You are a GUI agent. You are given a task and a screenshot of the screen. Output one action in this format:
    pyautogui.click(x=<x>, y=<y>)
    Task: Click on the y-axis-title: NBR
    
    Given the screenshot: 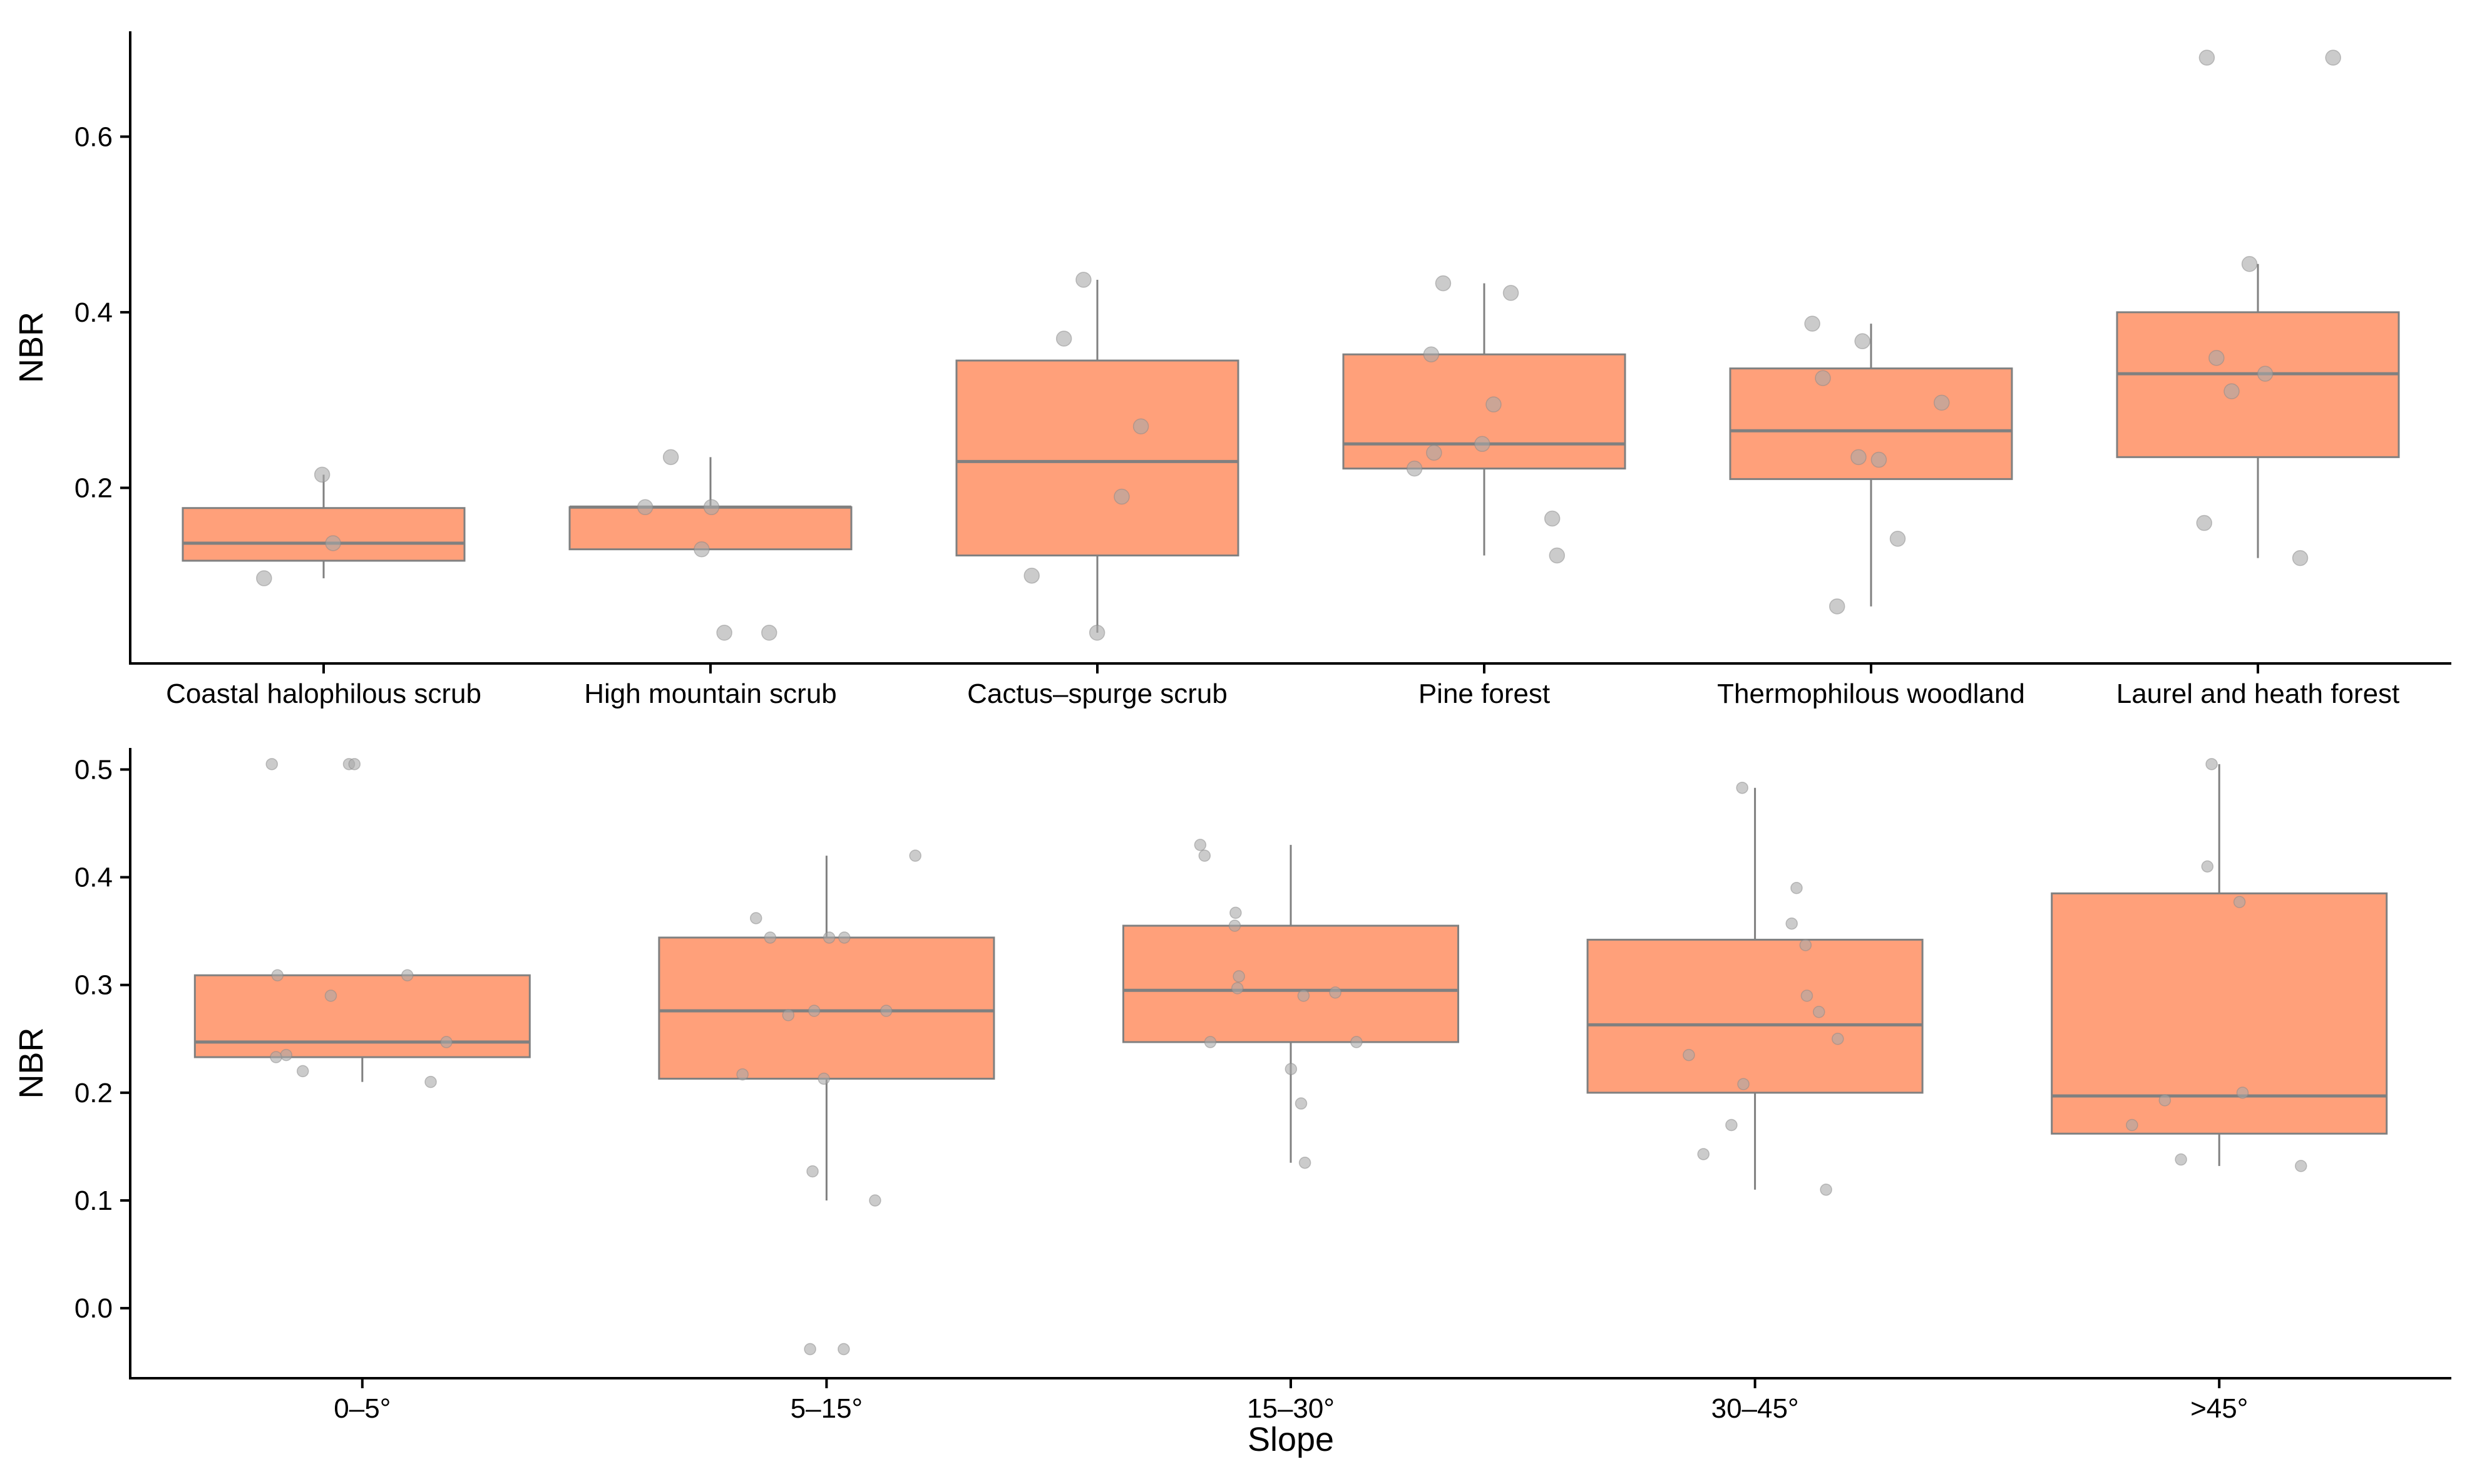 What is the action you would take?
    pyautogui.click(x=32, y=347)
    